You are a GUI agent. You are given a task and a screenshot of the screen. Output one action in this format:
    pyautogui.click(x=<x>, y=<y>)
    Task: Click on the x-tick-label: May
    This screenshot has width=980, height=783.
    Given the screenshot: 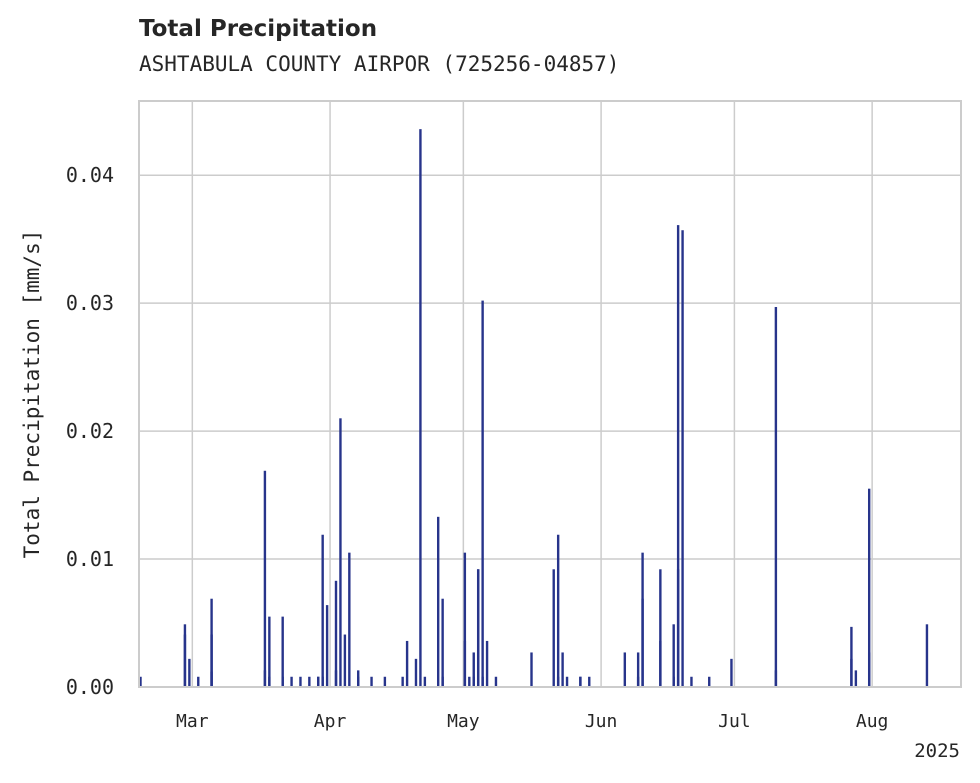 What is the action you would take?
    pyautogui.click(x=463, y=721)
    